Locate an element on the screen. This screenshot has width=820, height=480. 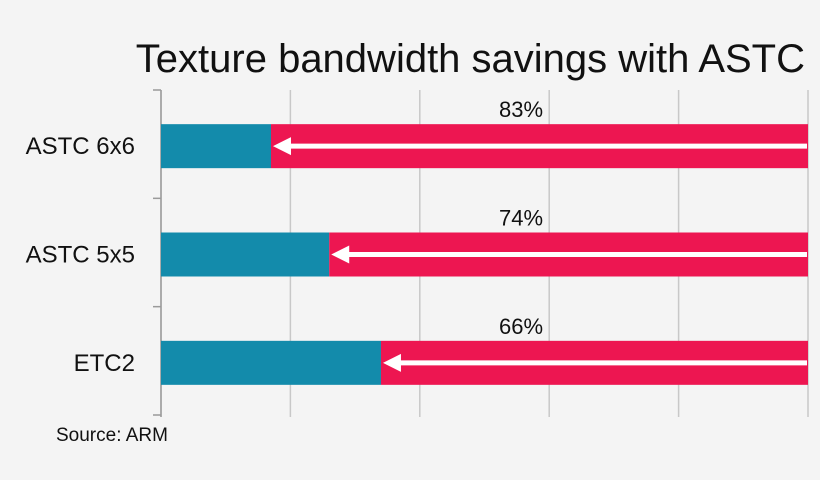
data-label: 74% is located at coordinates (521, 218).